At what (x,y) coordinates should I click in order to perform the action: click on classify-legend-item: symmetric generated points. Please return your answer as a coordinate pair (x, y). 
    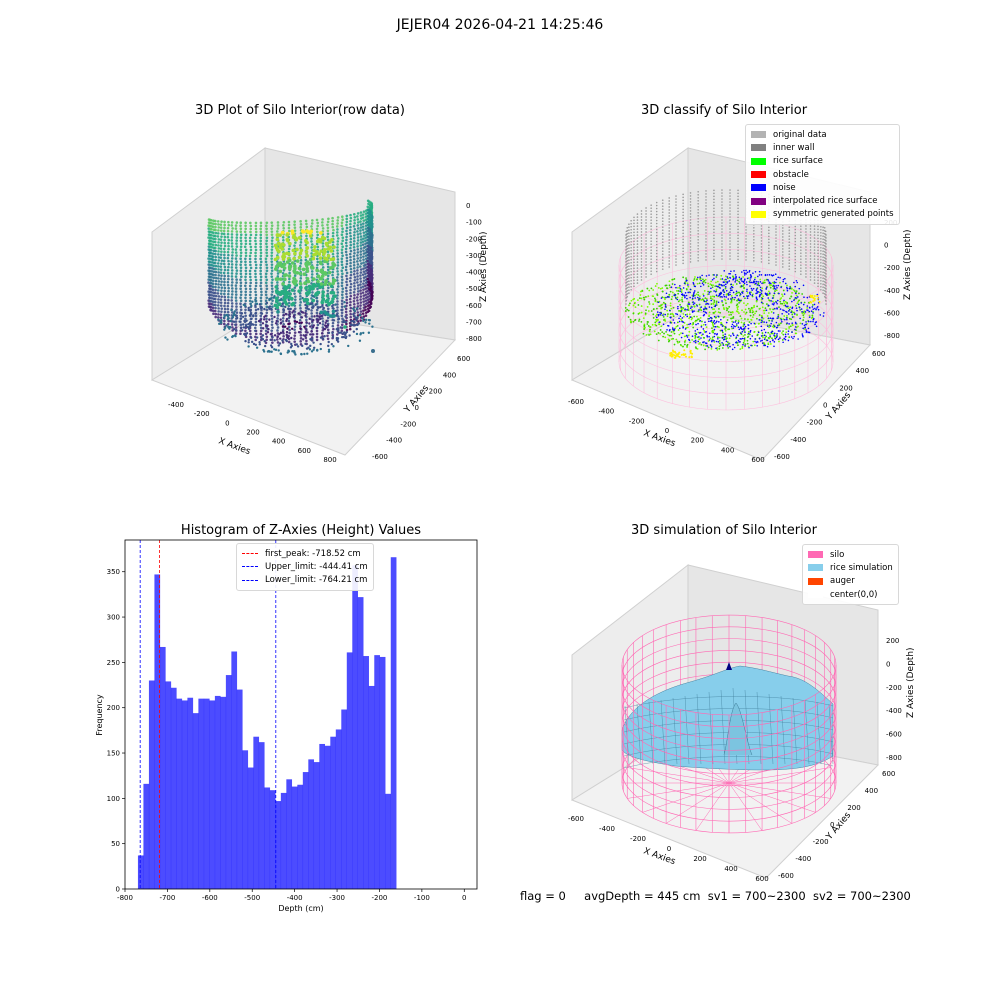
    Looking at the image, I should click on (822, 214).